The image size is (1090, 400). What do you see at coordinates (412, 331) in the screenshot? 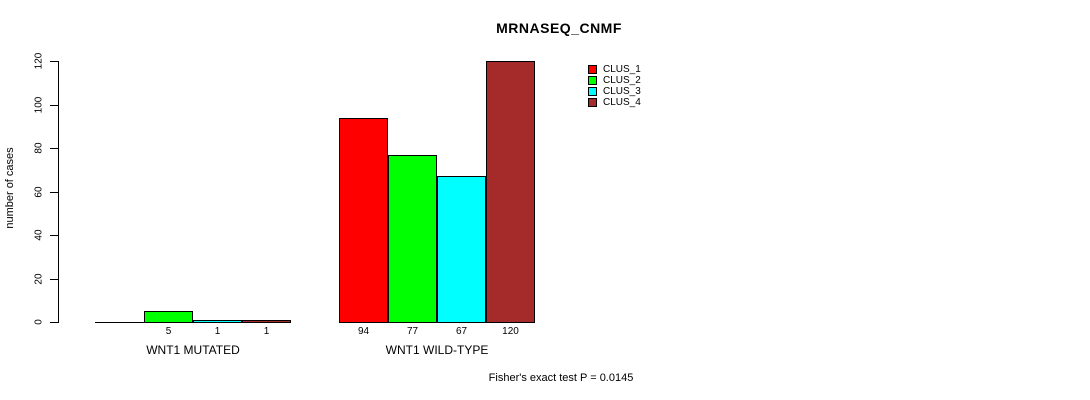
I see `bar-value-label: 77` at bounding box center [412, 331].